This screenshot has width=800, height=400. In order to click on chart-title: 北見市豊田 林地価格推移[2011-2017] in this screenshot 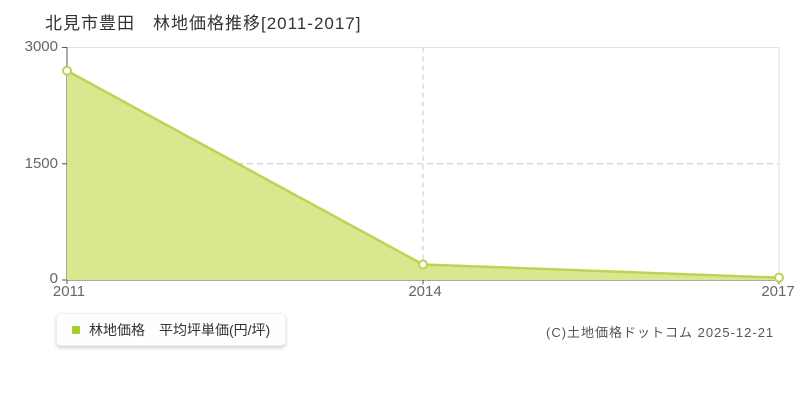, I will do `click(203, 23)`.